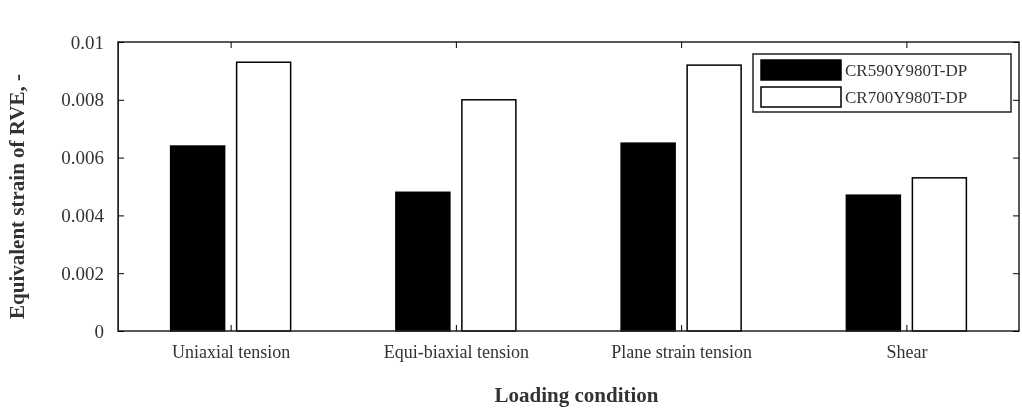 This screenshot has width=1022, height=414. What do you see at coordinates (83, 215) in the screenshot?
I see `y-tick-label: 0.004` at bounding box center [83, 215].